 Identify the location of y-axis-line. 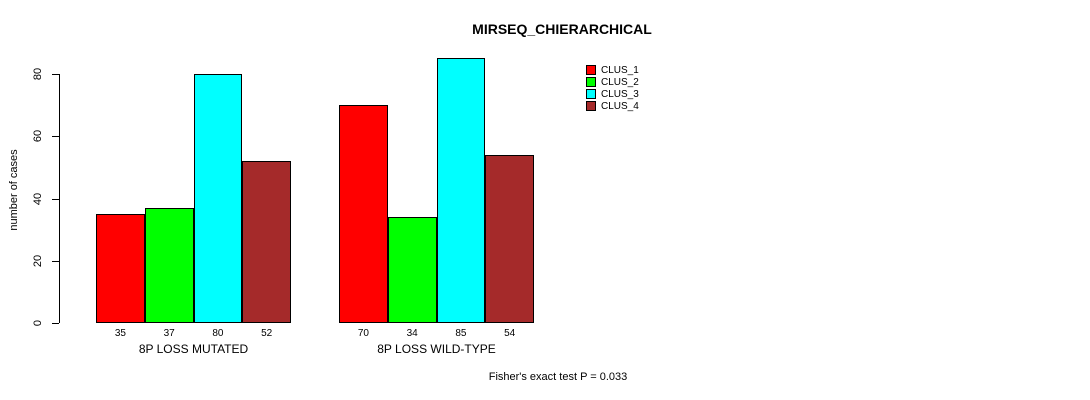
(59, 198).